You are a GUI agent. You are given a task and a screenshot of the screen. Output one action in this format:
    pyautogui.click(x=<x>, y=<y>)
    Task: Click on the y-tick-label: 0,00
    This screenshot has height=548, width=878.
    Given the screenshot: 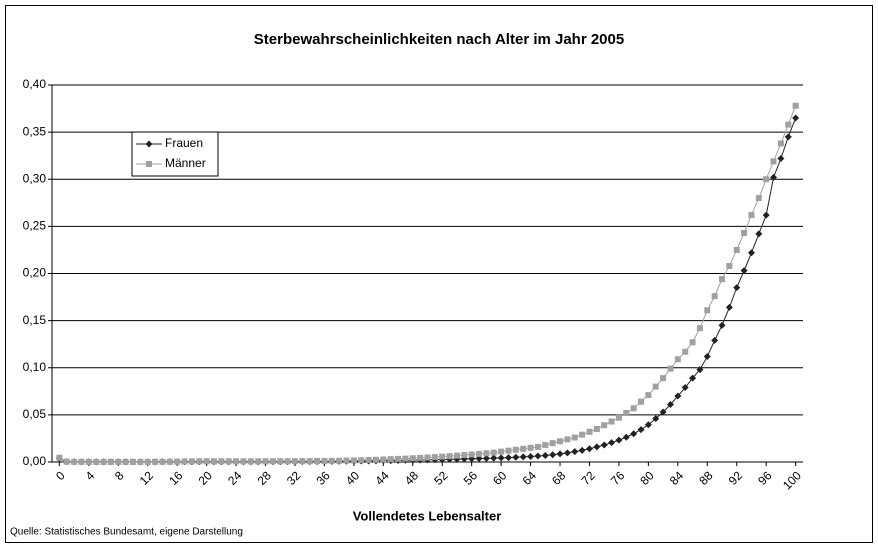 What is the action you would take?
    pyautogui.click(x=35, y=461)
    